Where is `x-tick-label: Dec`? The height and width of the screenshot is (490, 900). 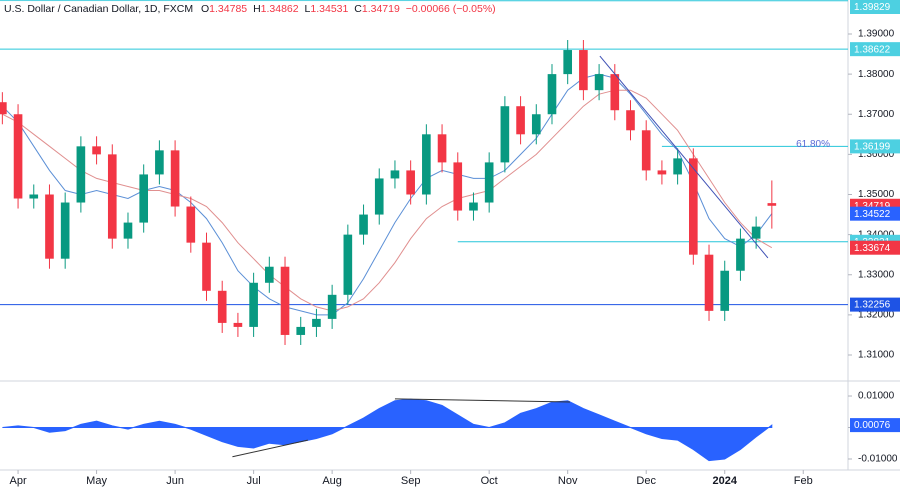
x-tick-label: Dec is located at coordinates (646, 481).